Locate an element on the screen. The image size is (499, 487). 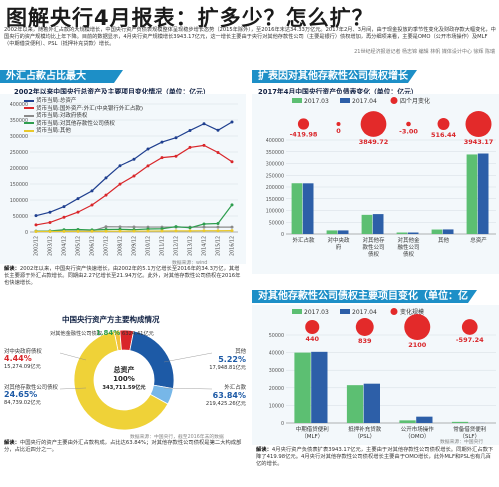
bar-category-label: 对其他金 is located at coordinates (408, 240).